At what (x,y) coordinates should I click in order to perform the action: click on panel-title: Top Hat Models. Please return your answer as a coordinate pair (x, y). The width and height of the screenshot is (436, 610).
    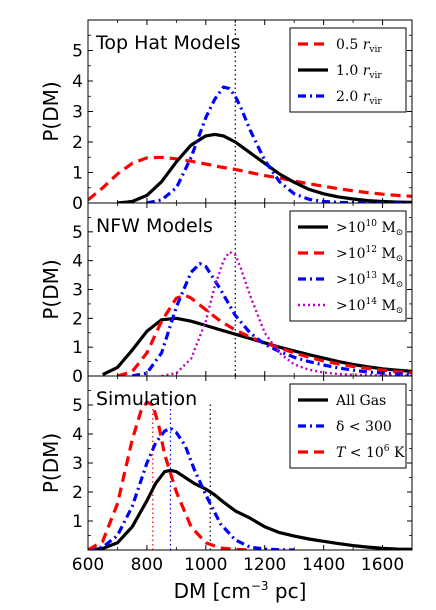
    Looking at the image, I should click on (167, 43).